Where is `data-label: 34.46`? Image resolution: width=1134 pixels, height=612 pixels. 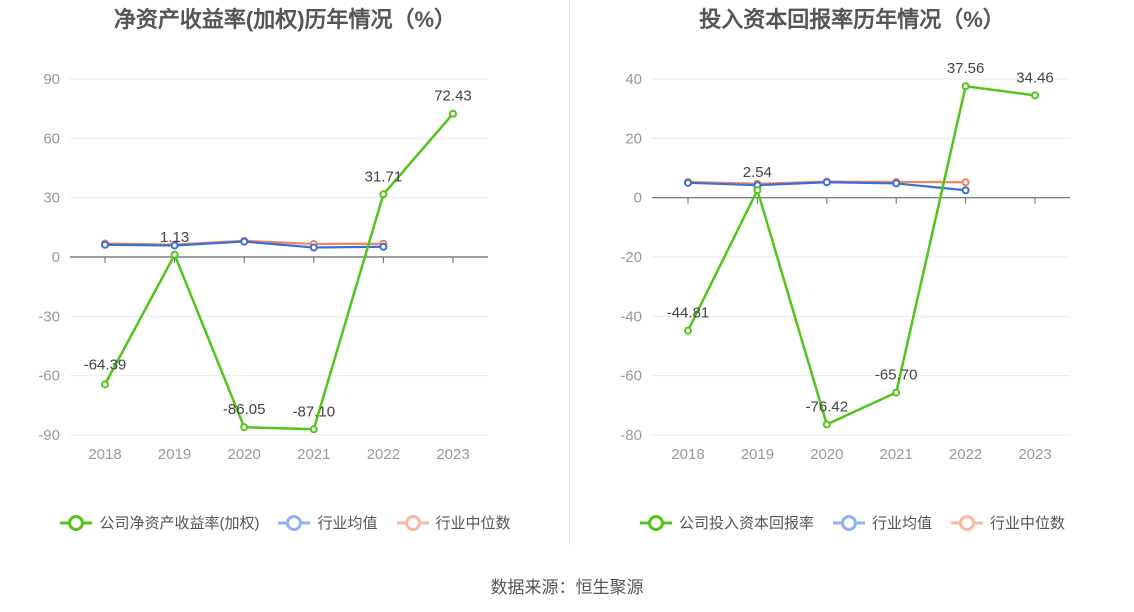 data-label: 34.46 is located at coordinates (1035, 77).